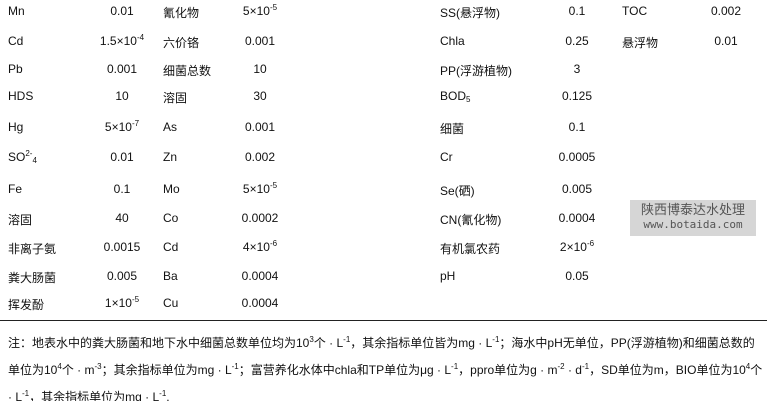 This screenshot has width=767, height=401. I want to click on parameter-label: SS(悬浮物), so click(470, 13).